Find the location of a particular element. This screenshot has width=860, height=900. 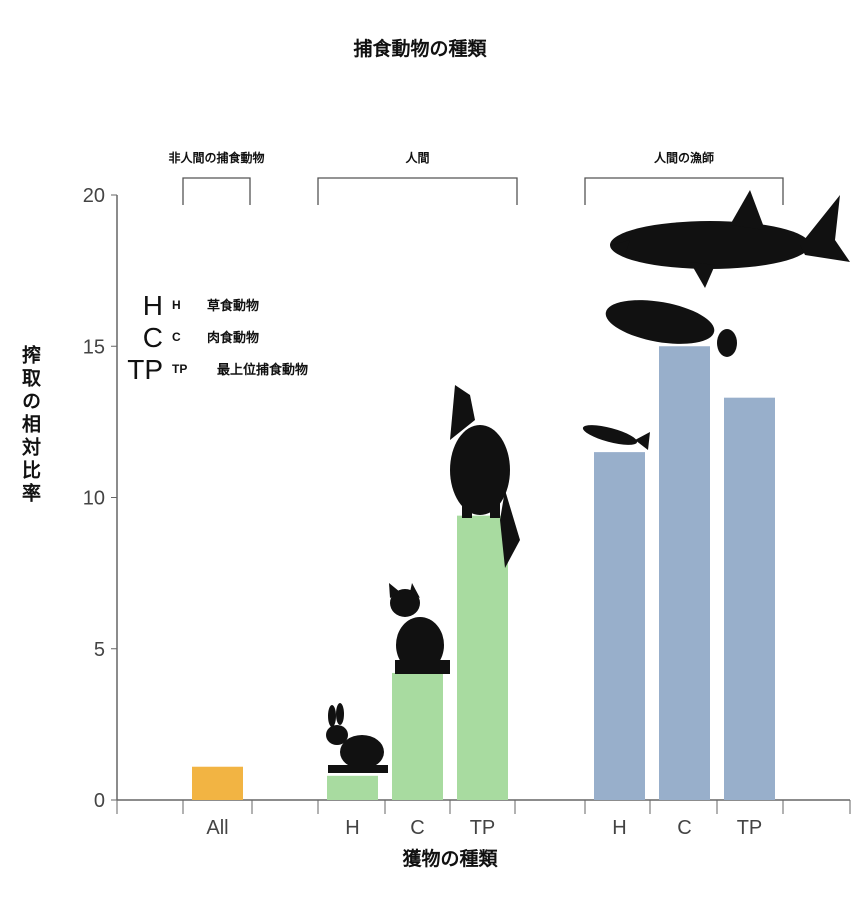

shark-icon is located at coordinates (730, 239).